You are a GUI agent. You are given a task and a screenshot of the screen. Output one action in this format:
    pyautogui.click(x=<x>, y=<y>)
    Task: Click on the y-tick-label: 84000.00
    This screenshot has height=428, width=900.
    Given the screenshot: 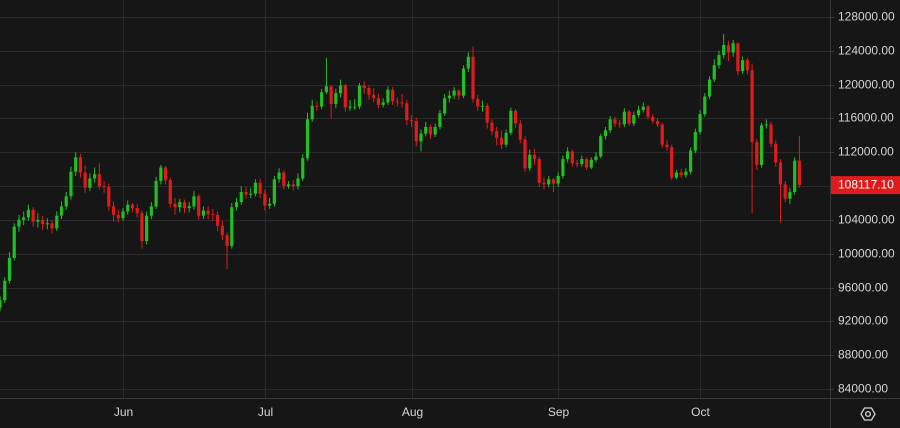 What is the action you would take?
    pyautogui.click(x=863, y=389)
    